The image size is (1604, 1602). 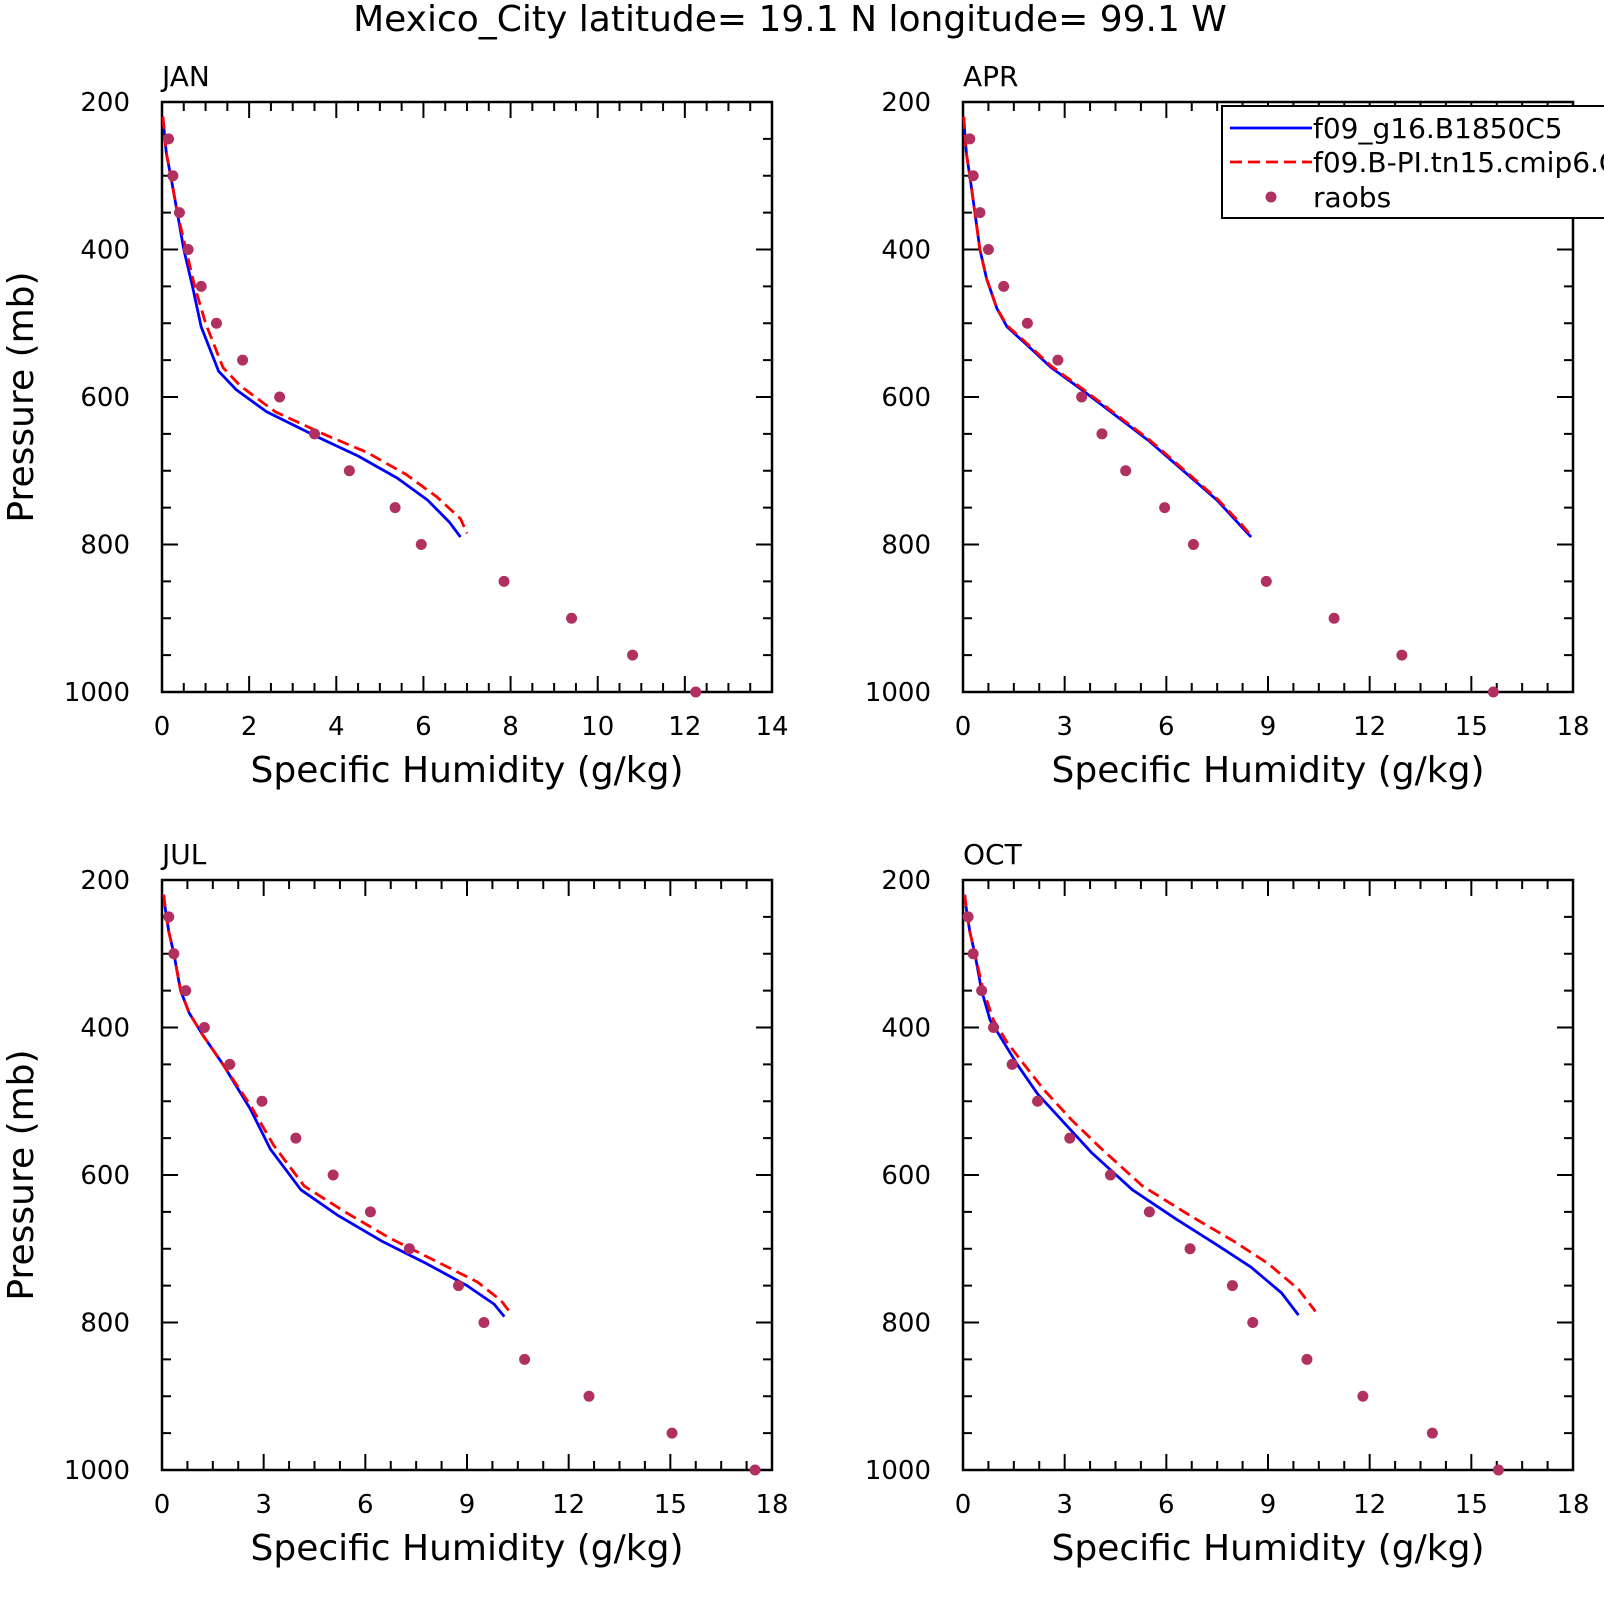 I want to click on panel-label: OCT, so click(x=993, y=854).